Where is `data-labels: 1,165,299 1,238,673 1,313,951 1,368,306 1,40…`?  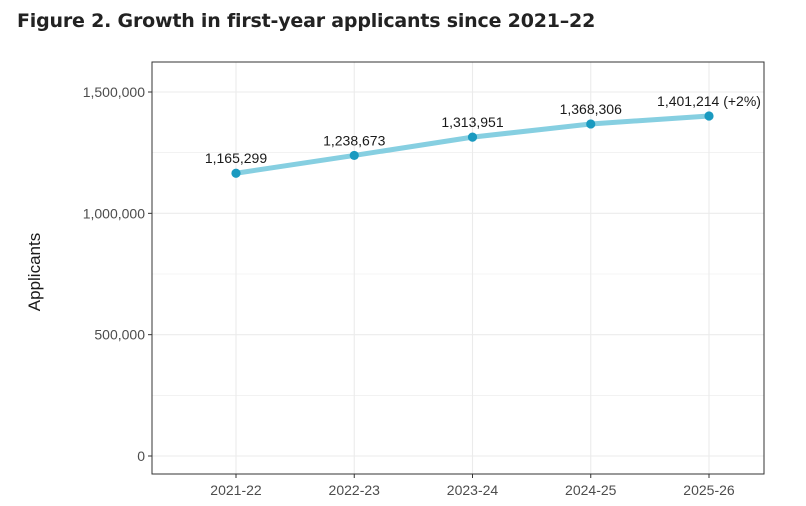
data-labels: 1,165,299 1,238,673 1,313,951 1,368,306 1,40… is located at coordinates (483, 129).